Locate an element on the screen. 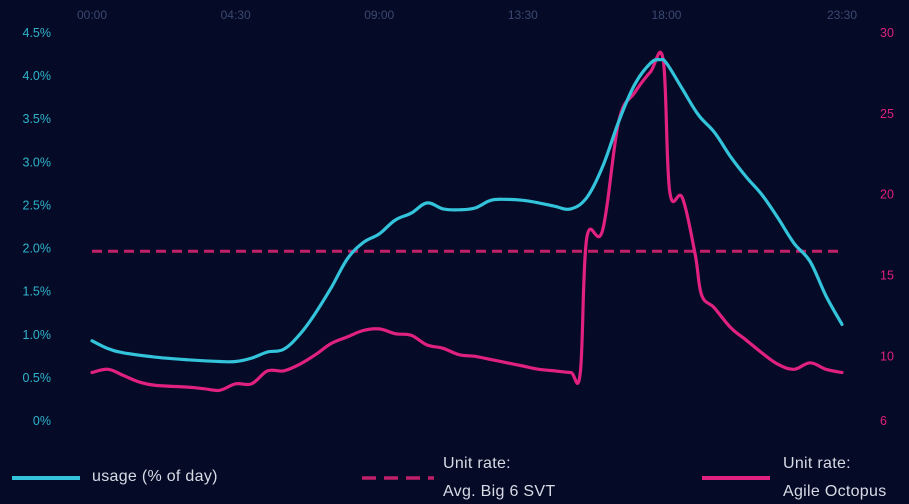 This screenshot has height=504, width=909. left-y-tick-label: 3.0% is located at coordinates (37, 162).